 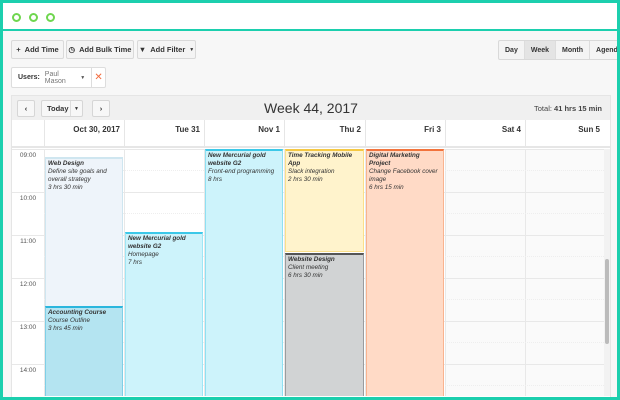 I want to click on add-time-label: Add Time, so click(x=41, y=49).